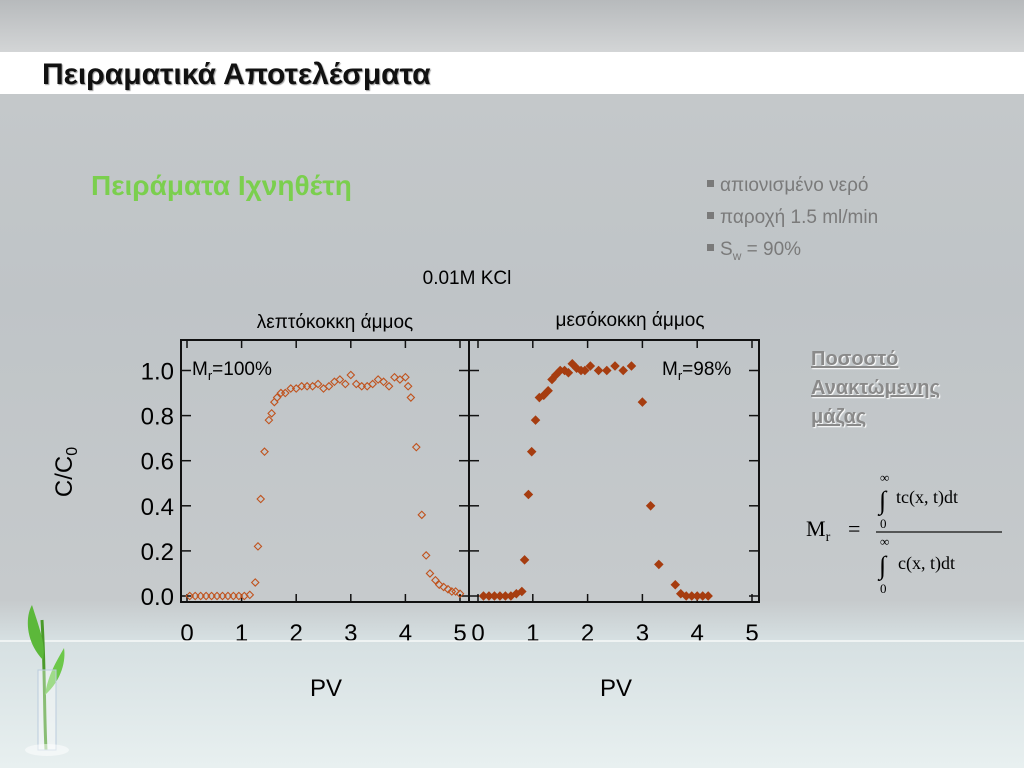  What do you see at coordinates (157, 372) in the screenshot?
I see `y-tick-label: 1.0` at bounding box center [157, 372].